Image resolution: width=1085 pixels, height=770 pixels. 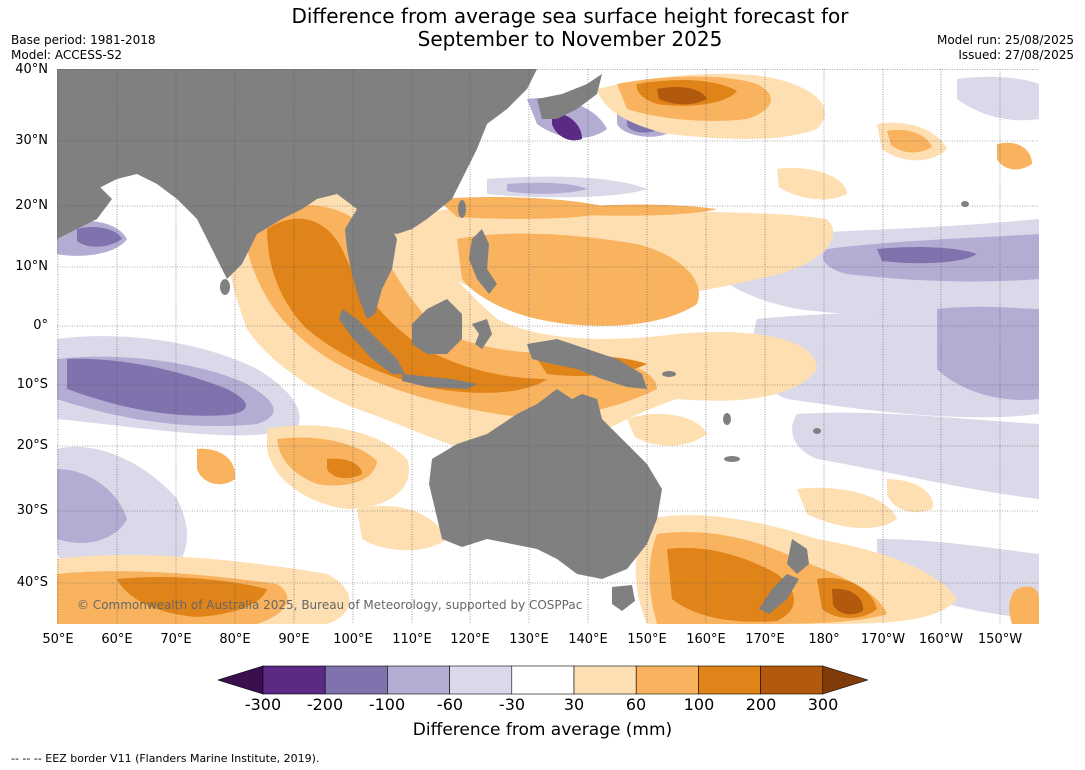 I want to click on title-line-2: September to November 2025, so click(x=570, y=39).